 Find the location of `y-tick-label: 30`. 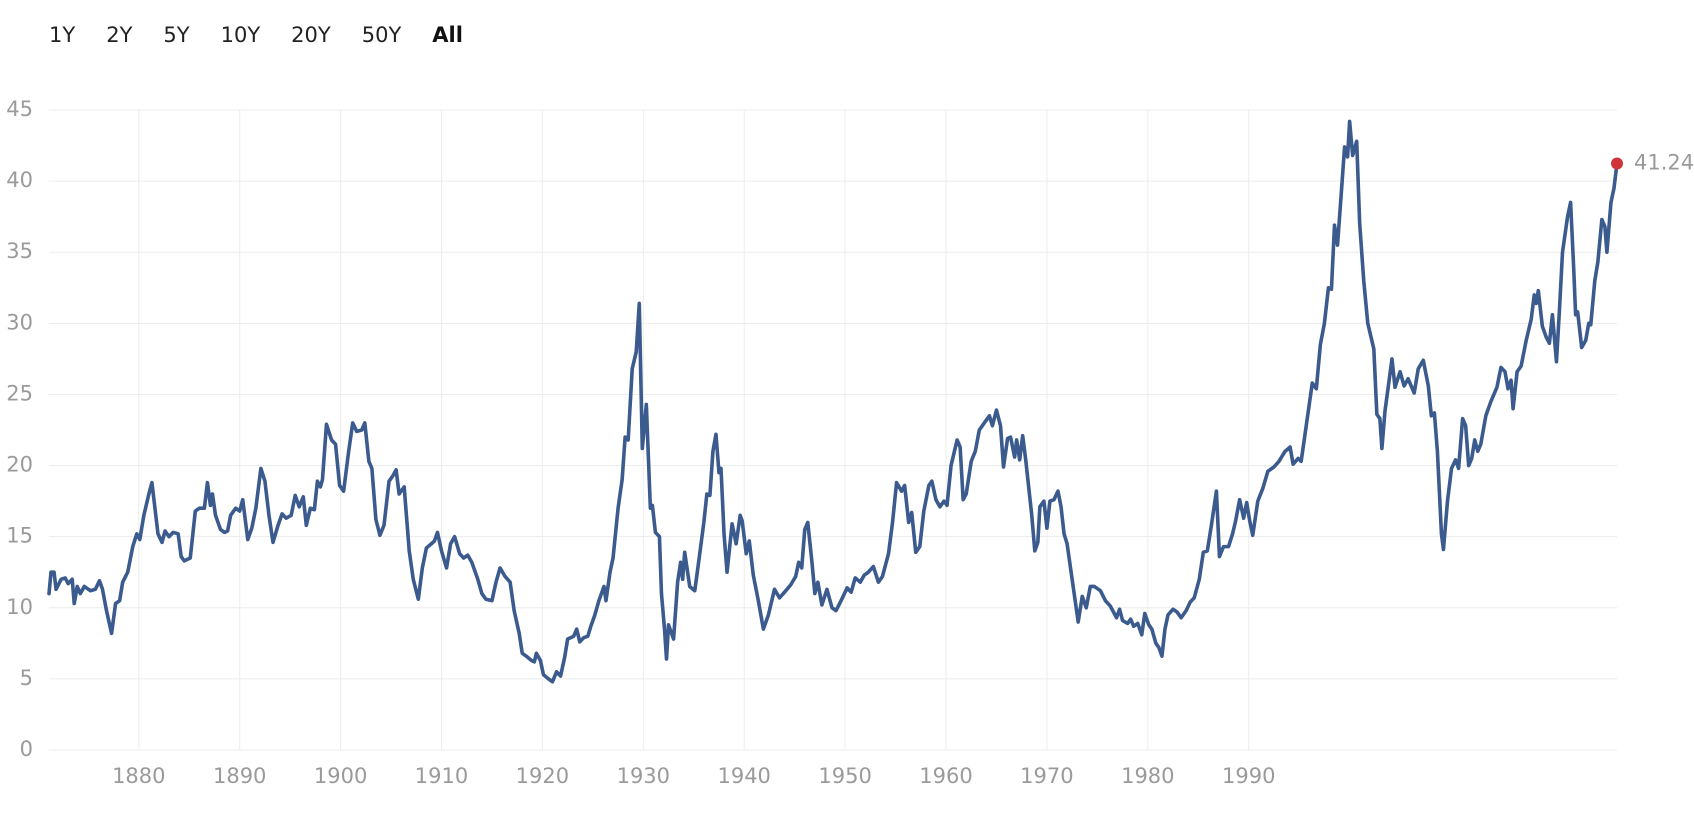

y-tick-label: 30 is located at coordinates (19, 322).